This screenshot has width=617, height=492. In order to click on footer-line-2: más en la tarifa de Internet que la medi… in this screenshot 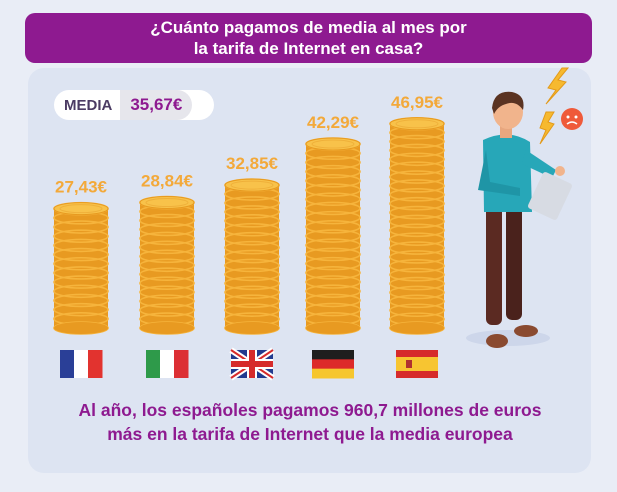, I will do `click(310, 434)`.